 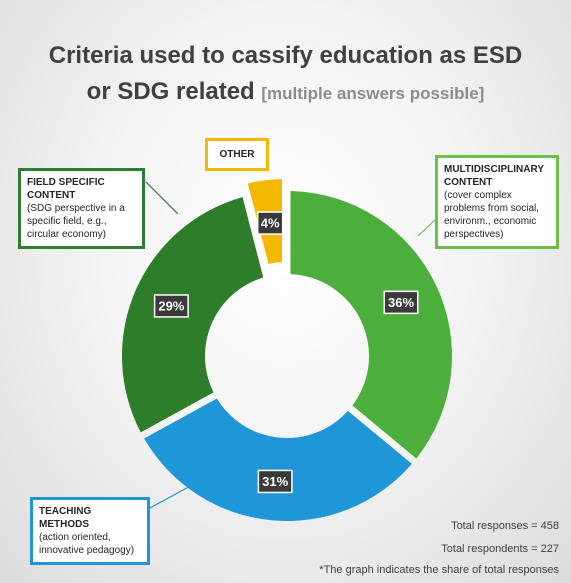 I want to click on total-responses: Total responses = 458, so click(x=505, y=526).